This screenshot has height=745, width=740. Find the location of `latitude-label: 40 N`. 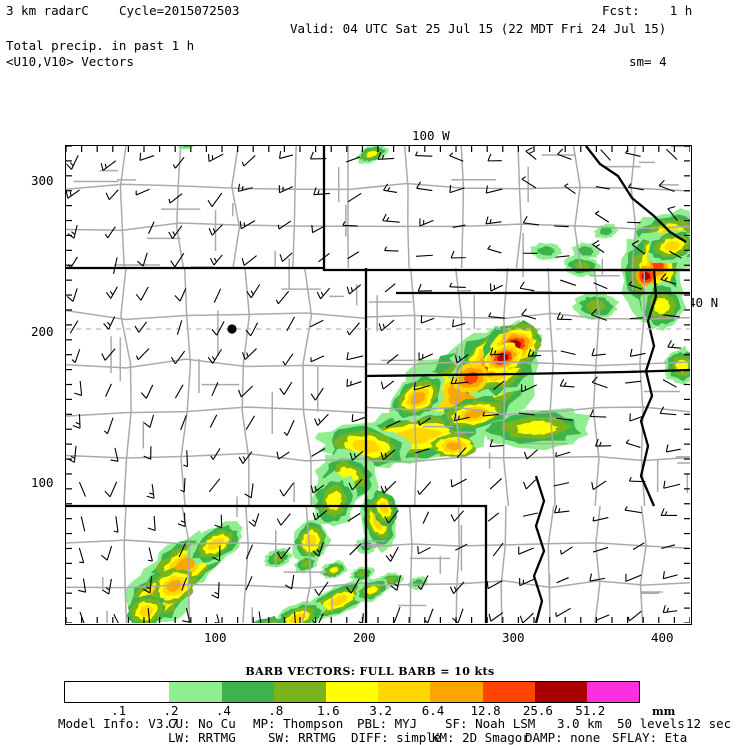

latitude-label: 40 N is located at coordinates (703, 302).